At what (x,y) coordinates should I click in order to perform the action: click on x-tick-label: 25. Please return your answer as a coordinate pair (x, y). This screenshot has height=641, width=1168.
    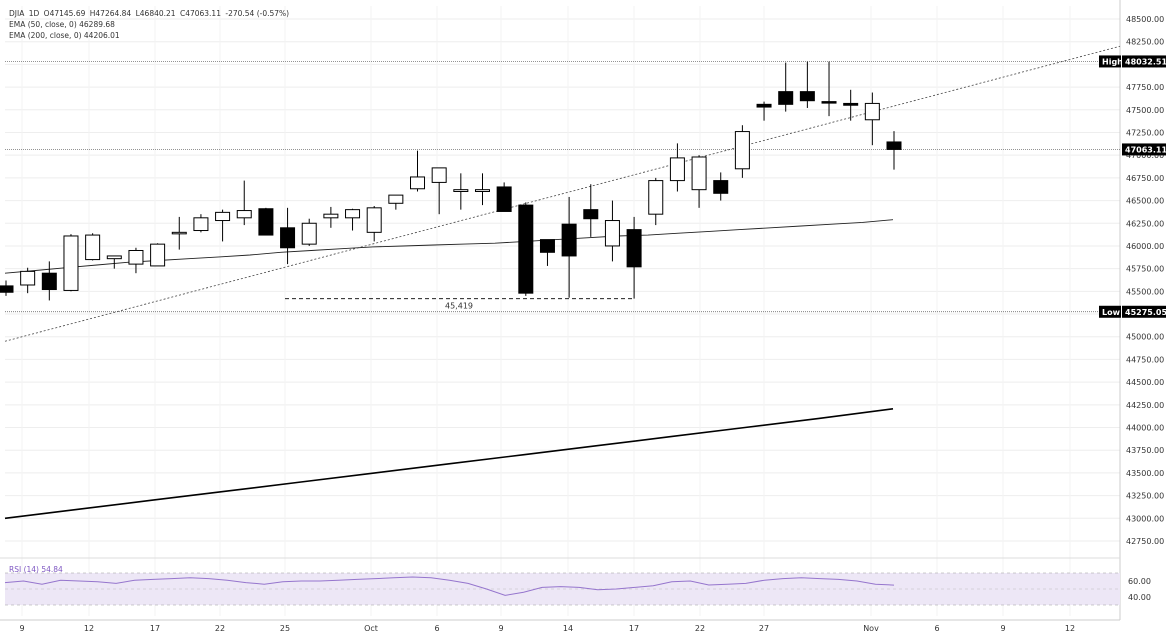
    Looking at the image, I should click on (285, 628).